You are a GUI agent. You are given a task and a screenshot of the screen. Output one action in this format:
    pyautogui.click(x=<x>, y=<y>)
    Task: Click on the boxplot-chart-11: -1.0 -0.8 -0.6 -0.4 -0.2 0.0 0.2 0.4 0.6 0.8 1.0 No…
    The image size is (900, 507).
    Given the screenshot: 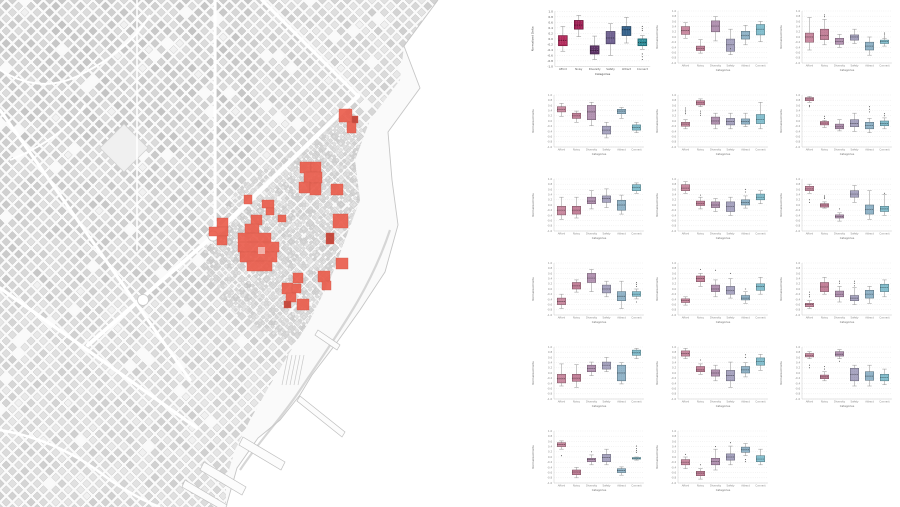 What is the action you would take?
    pyautogui.click(x=712, y=297)
    